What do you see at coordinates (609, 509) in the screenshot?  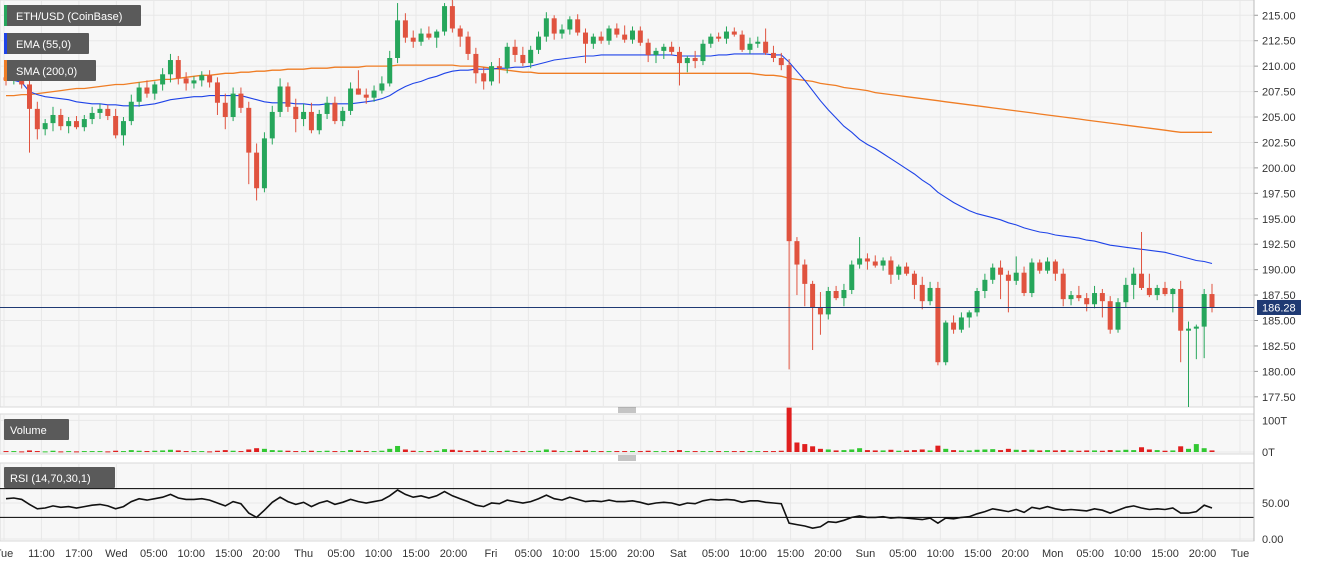 I see `rsi-line` at bounding box center [609, 509].